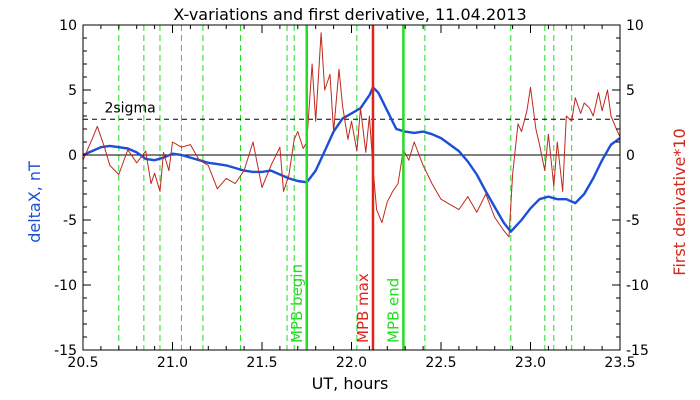 The height and width of the screenshot is (400, 700). Describe the element at coordinates (172, 363) in the screenshot. I see `x-tick-label: 21.0` at that location.